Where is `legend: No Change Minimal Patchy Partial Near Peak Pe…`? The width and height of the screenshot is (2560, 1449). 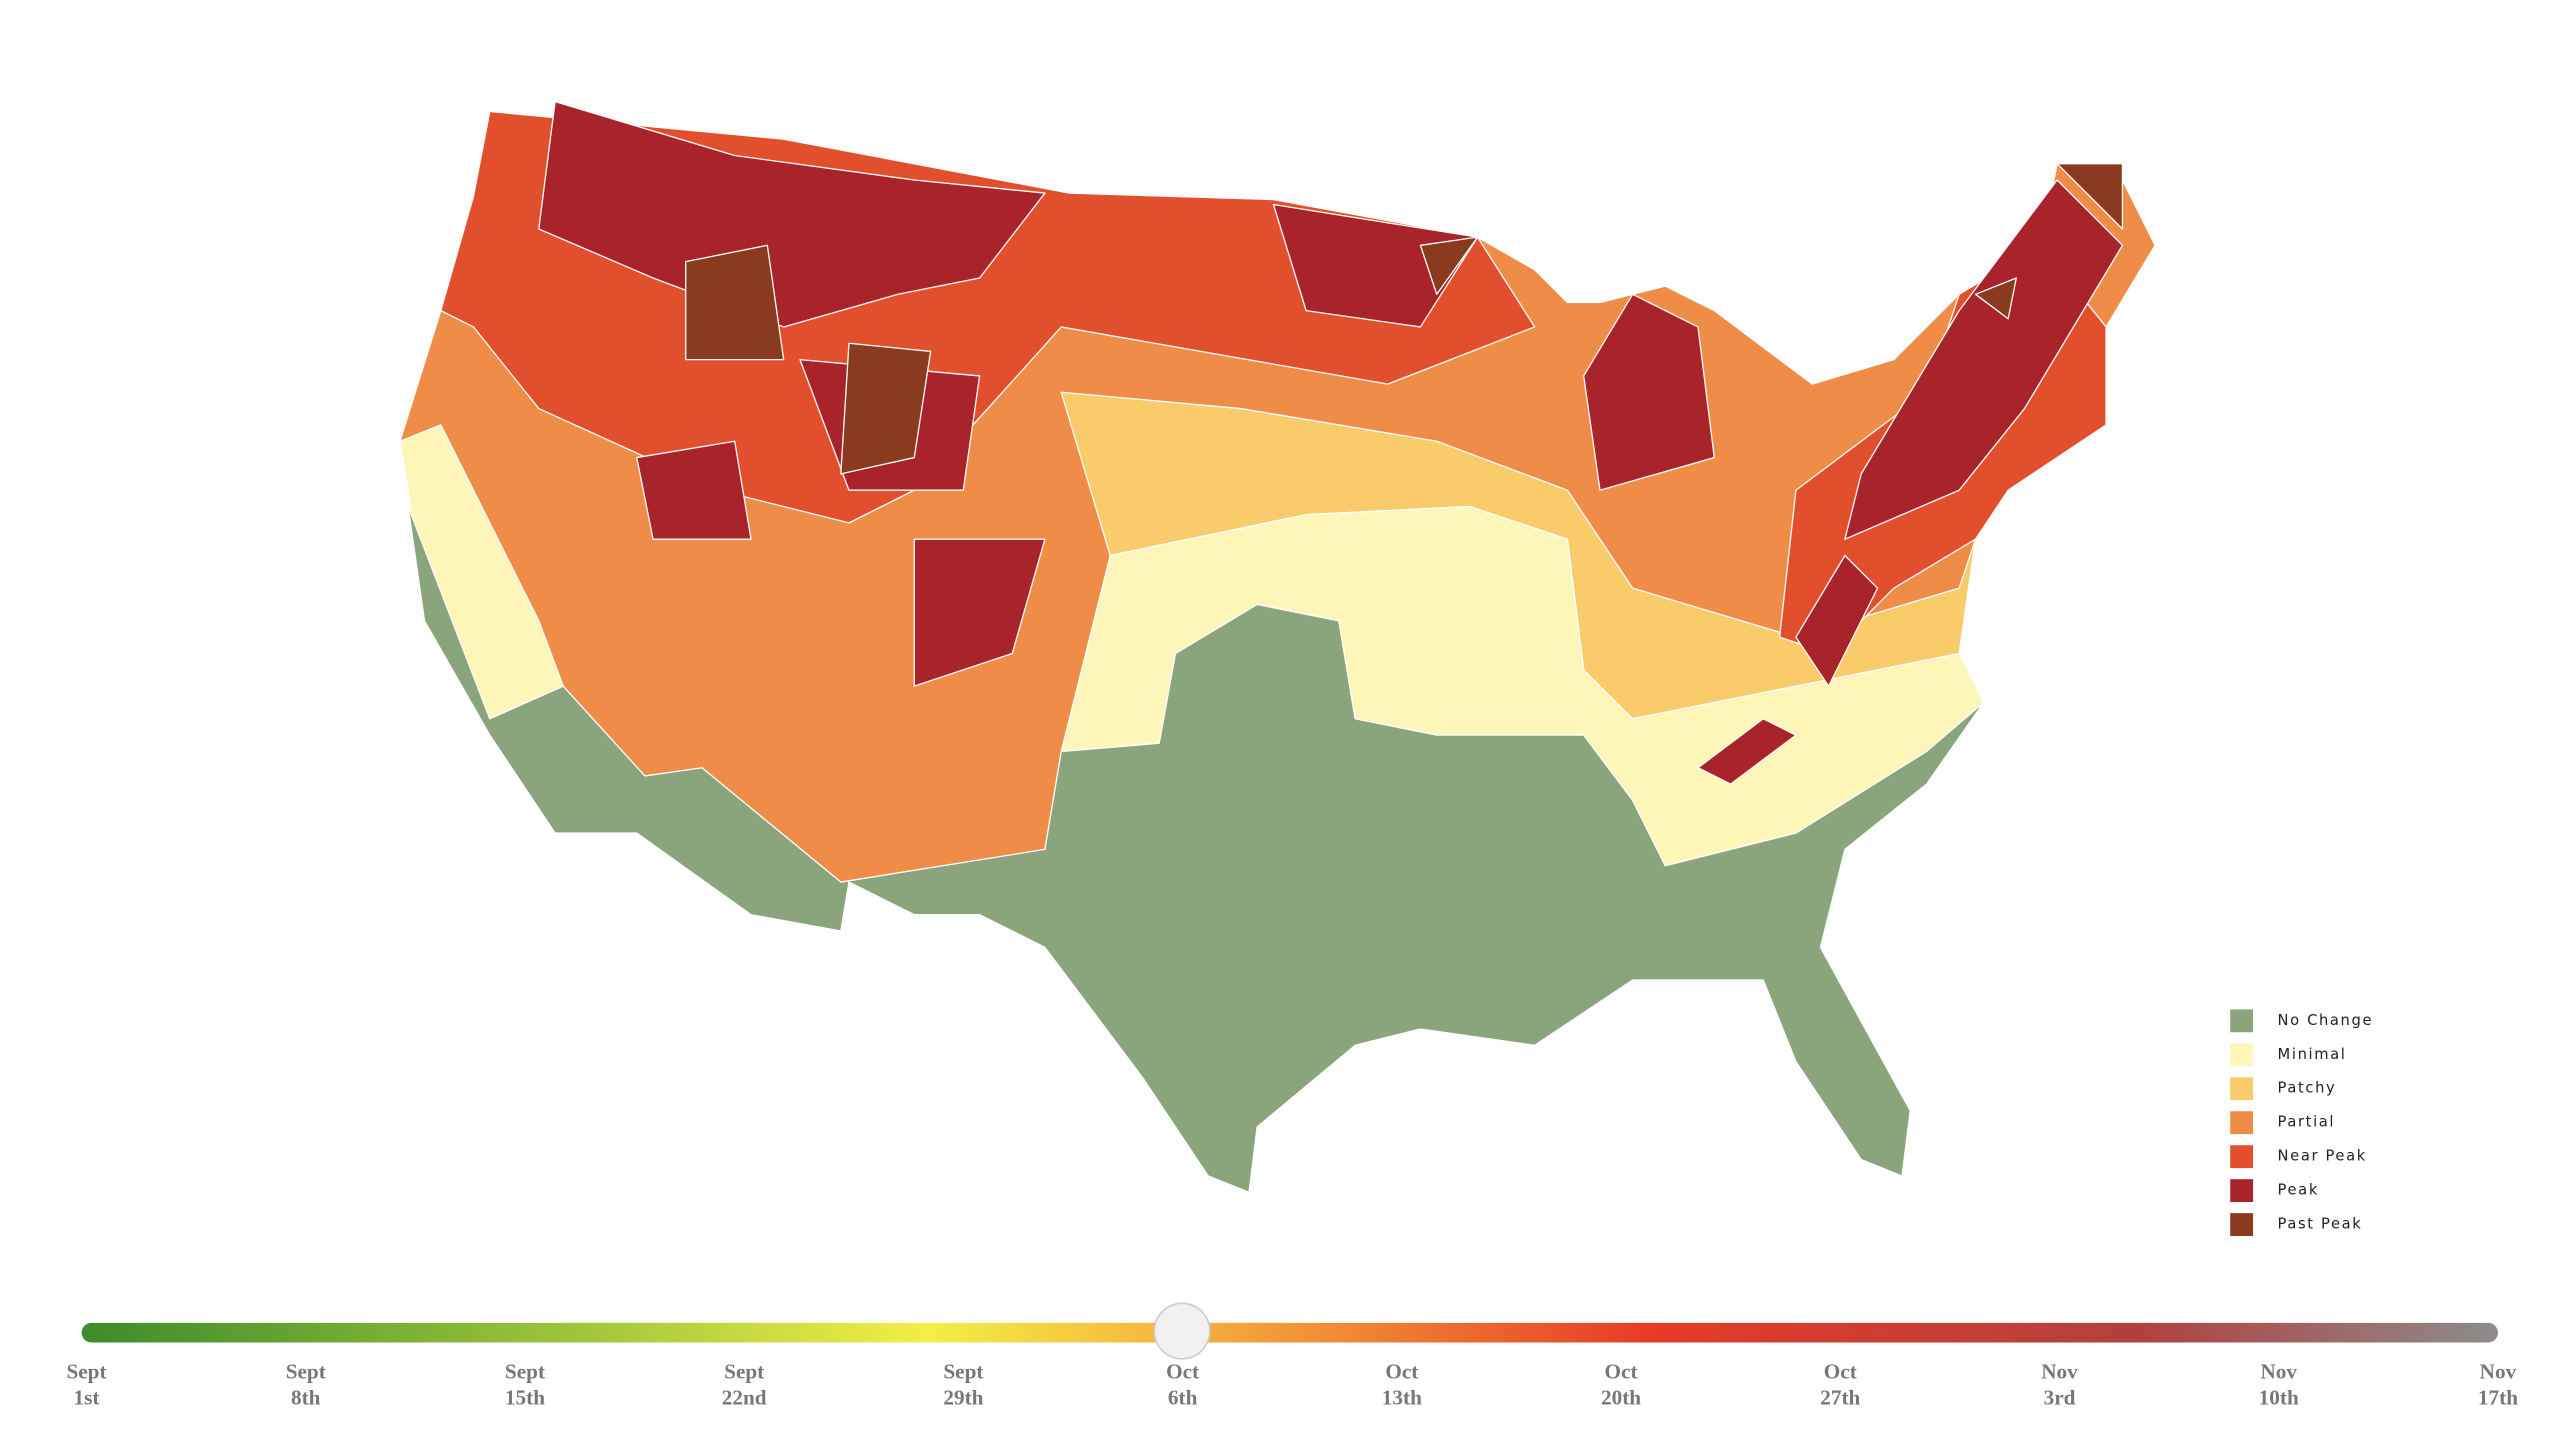
legend: No Change Minimal Patchy Partial Near Peak Pe… is located at coordinates (2302, 1123).